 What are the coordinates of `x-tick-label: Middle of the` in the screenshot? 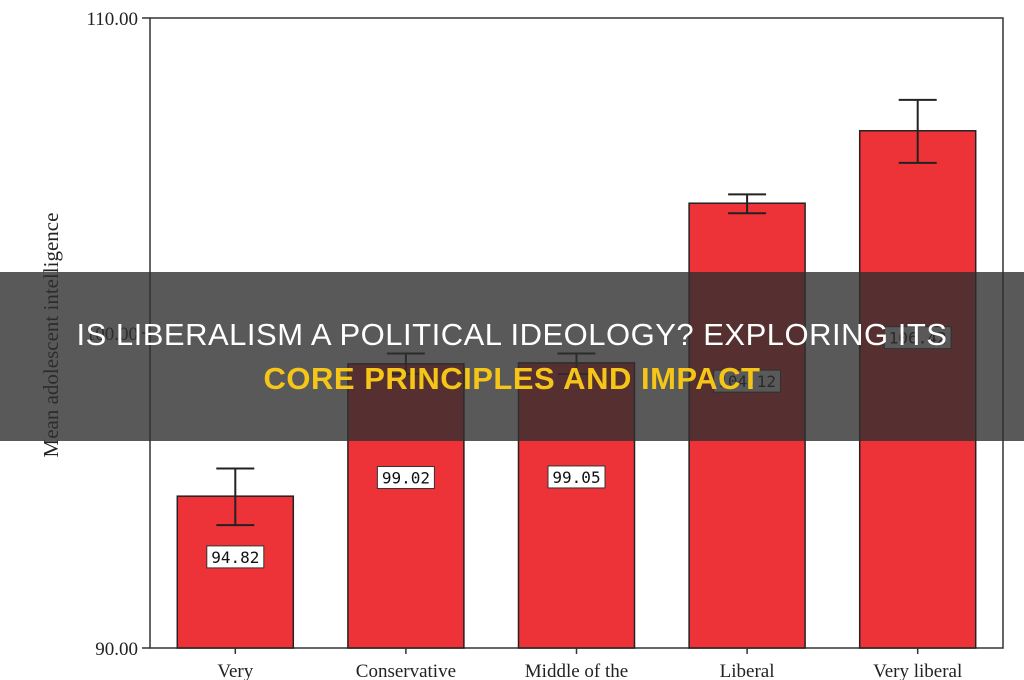 It's located at (576, 670).